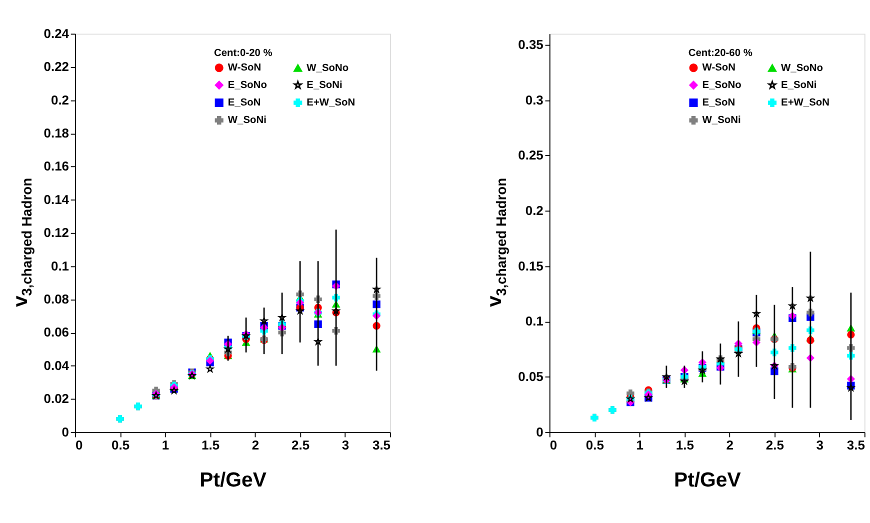 This screenshot has width=870, height=523. Describe the element at coordinates (57, 33) in the screenshot. I see `y-tick-label: 0.24` at that location.